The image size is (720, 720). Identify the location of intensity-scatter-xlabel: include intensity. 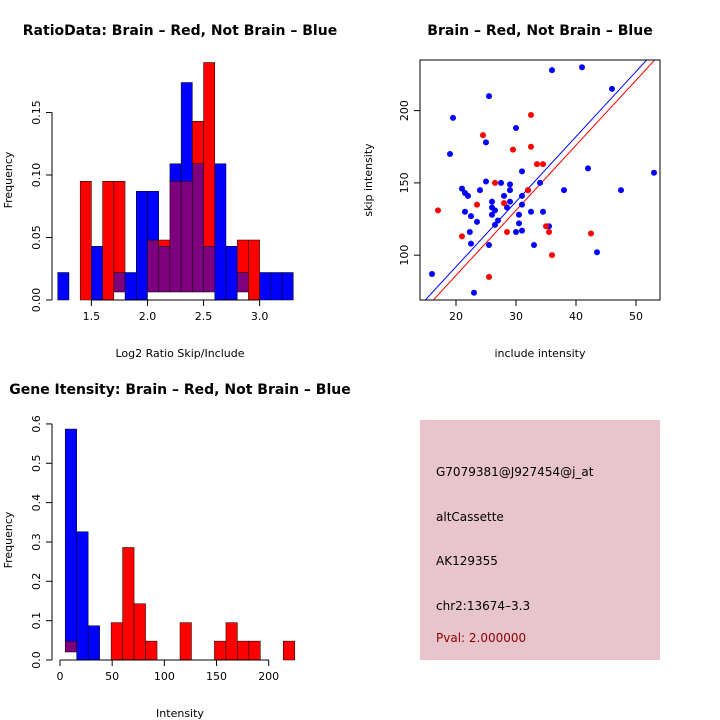
(540, 353).